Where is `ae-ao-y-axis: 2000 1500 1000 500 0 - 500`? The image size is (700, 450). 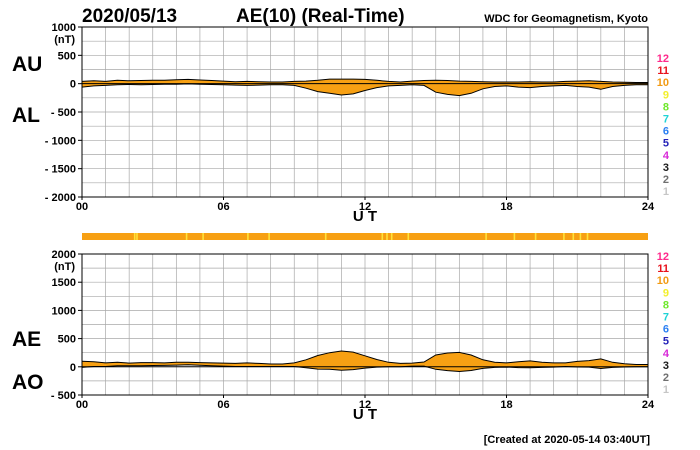
ae-ao-y-axis: 2000 1500 1000 500 0 - 500 is located at coordinates (66, 325).